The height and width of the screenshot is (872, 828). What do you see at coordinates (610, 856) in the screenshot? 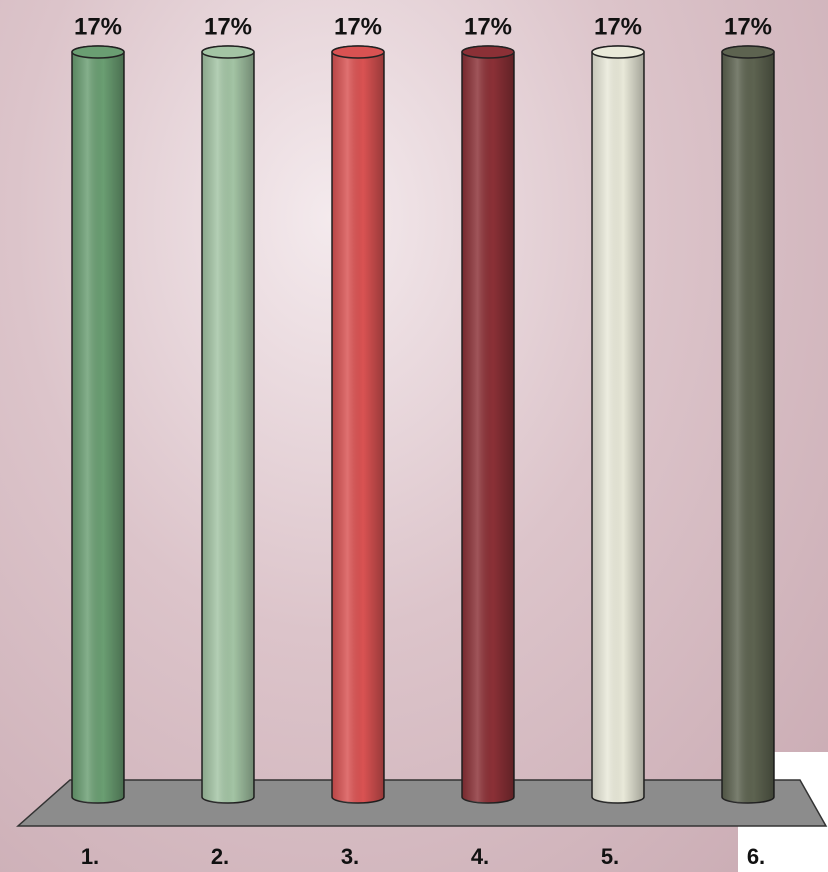
I see `category-label: 5.` at bounding box center [610, 856].